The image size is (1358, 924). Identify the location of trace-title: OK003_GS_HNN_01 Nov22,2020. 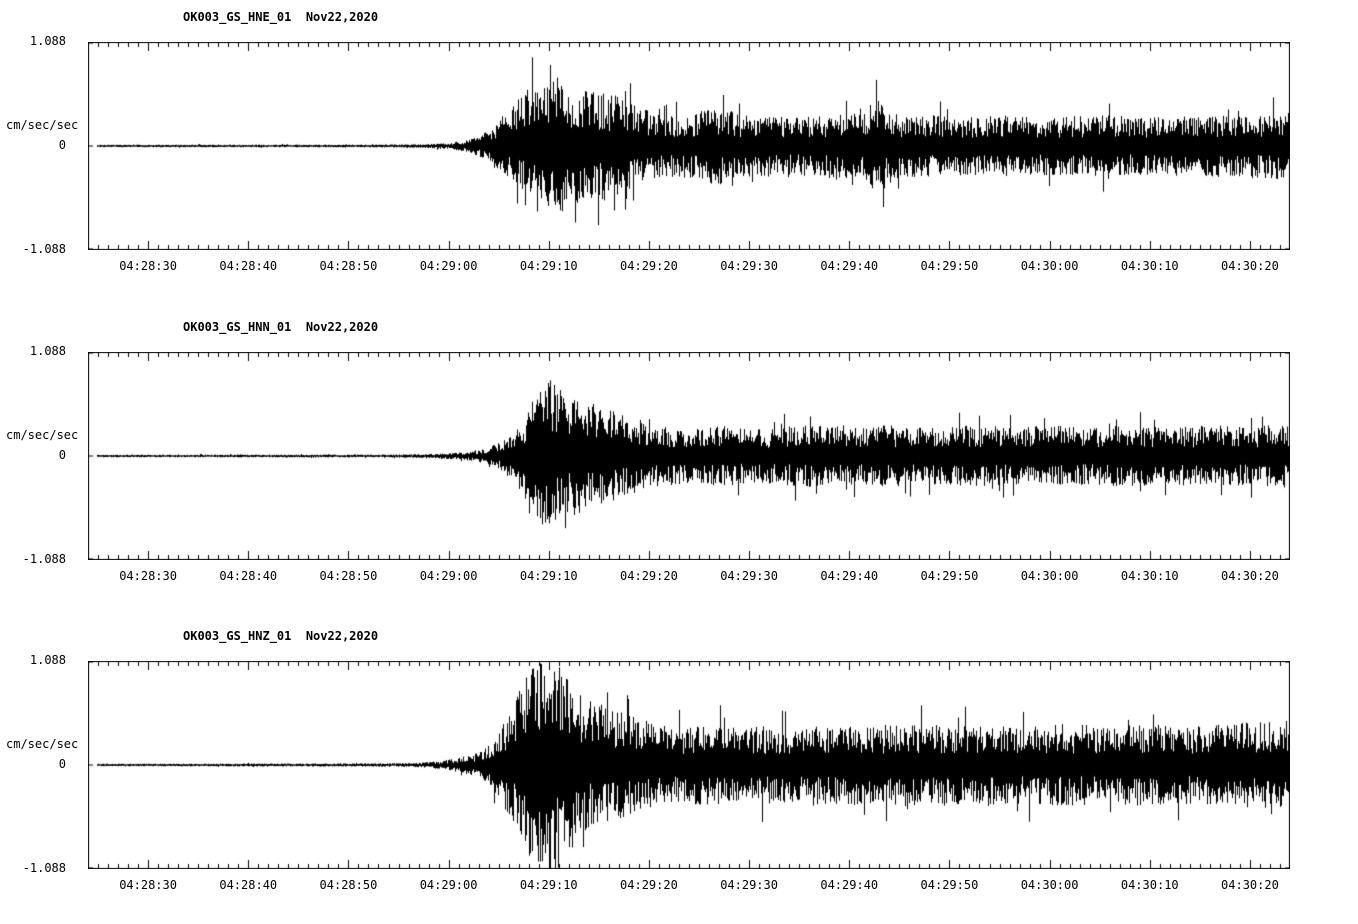
(281, 327).